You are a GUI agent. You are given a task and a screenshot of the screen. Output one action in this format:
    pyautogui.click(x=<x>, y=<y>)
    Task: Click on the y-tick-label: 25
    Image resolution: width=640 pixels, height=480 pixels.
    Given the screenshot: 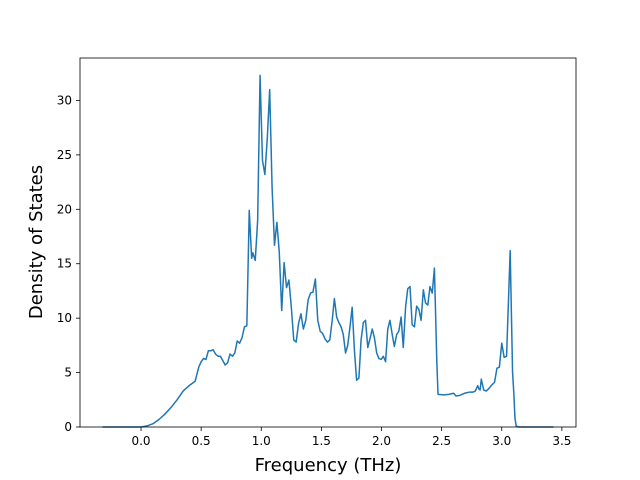 What is the action you would take?
    pyautogui.click(x=64, y=155)
    